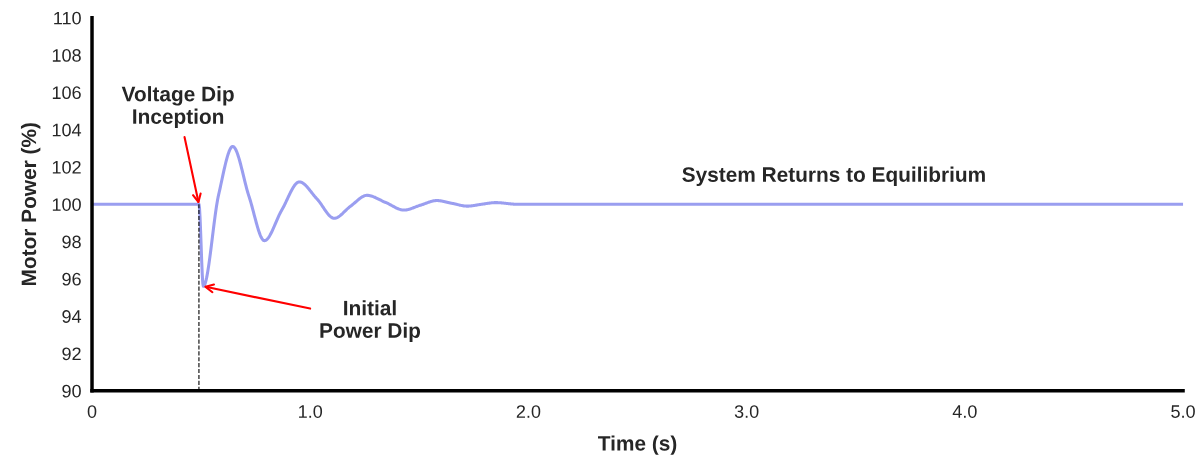  What do you see at coordinates (71, 279) in the screenshot?
I see `y-tick-label: 96` at bounding box center [71, 279].